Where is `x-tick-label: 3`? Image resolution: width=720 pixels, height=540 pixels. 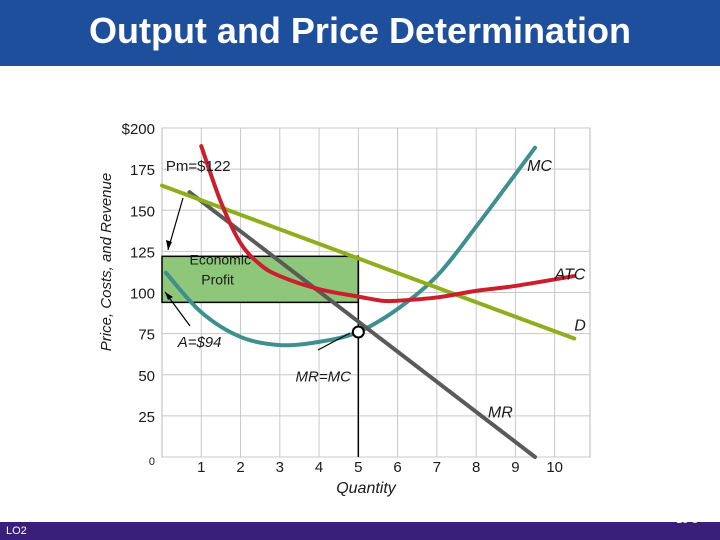 x-tick-label: 3 is located at coordinates (280, 467).